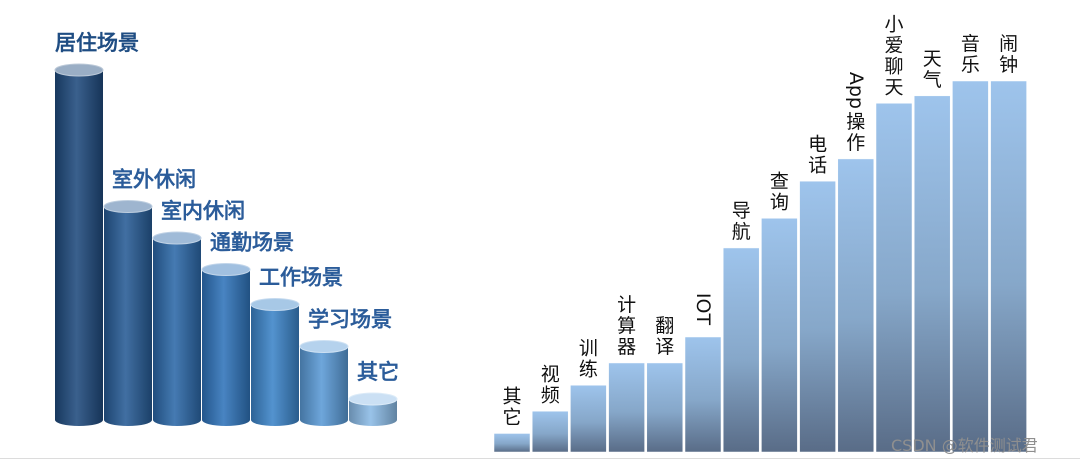 The image size is (1080, 464). Describe the element at coordinates (893, 55) in the screenshot. I see `bar-label: 小爱聊天` at that location.